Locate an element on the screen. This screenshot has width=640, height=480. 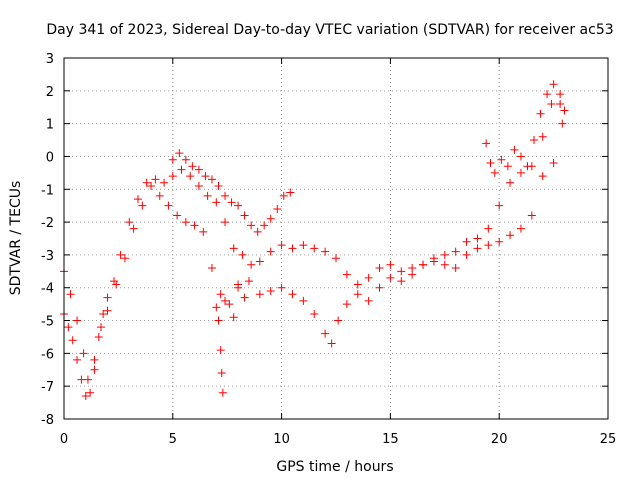
y-tick-label: -3 is located at coordinates (47, 256).